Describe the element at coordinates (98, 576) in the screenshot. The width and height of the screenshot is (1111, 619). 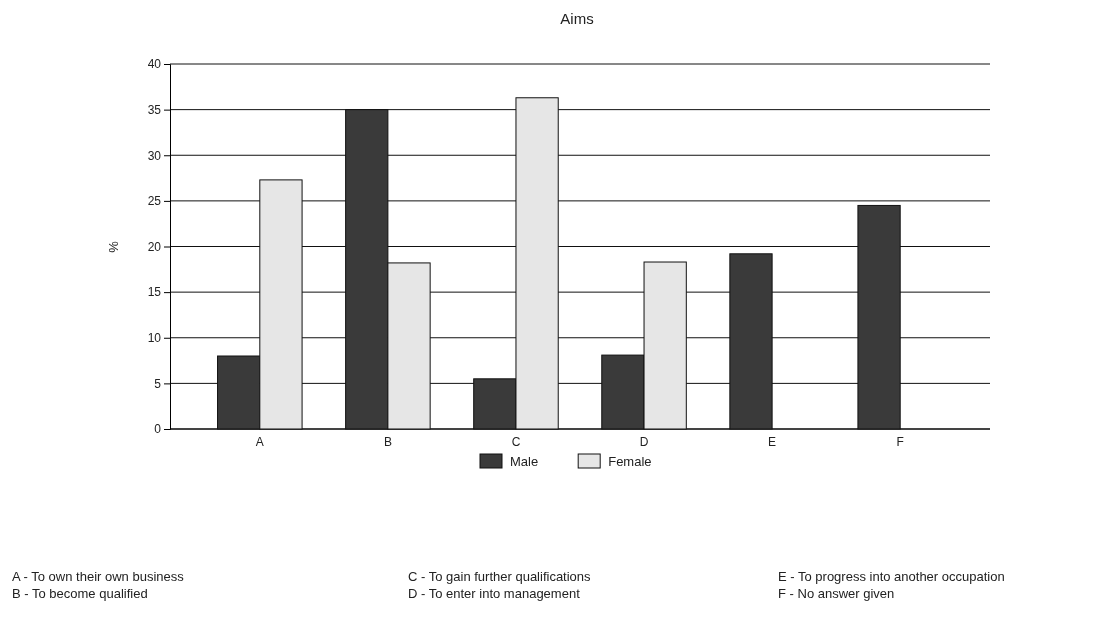
I see `text: A - To own their own business` at that location.